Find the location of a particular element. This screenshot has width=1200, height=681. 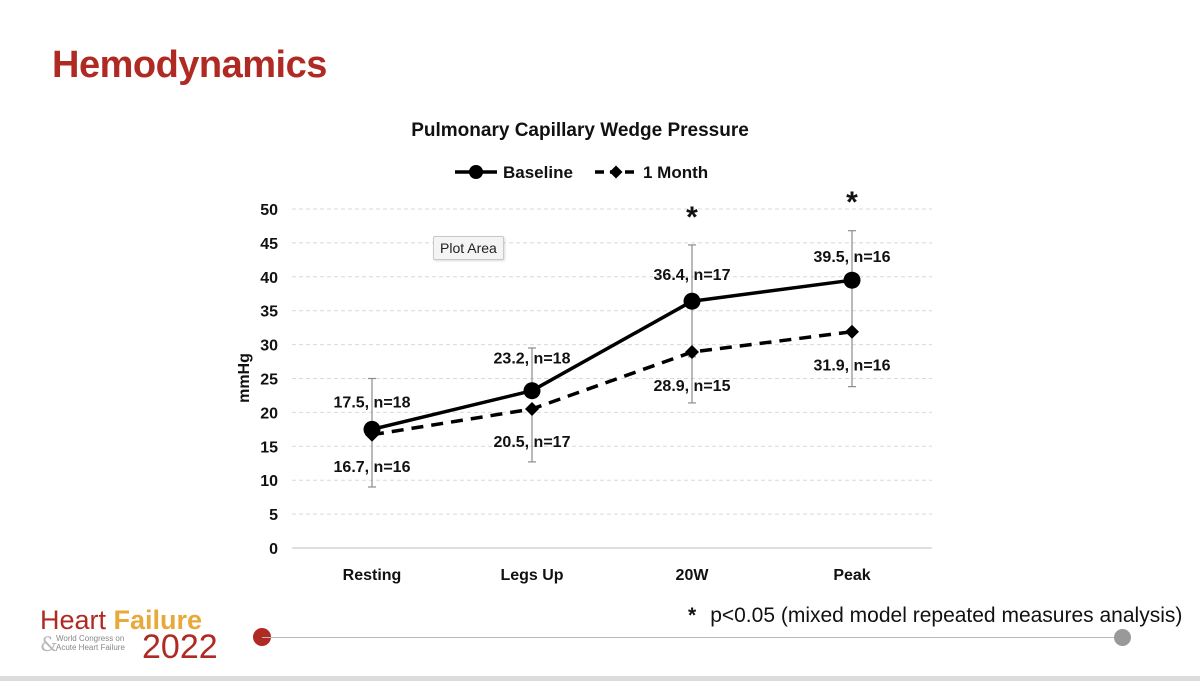

logo-year: 2022 is located at coordinates (180, 647).